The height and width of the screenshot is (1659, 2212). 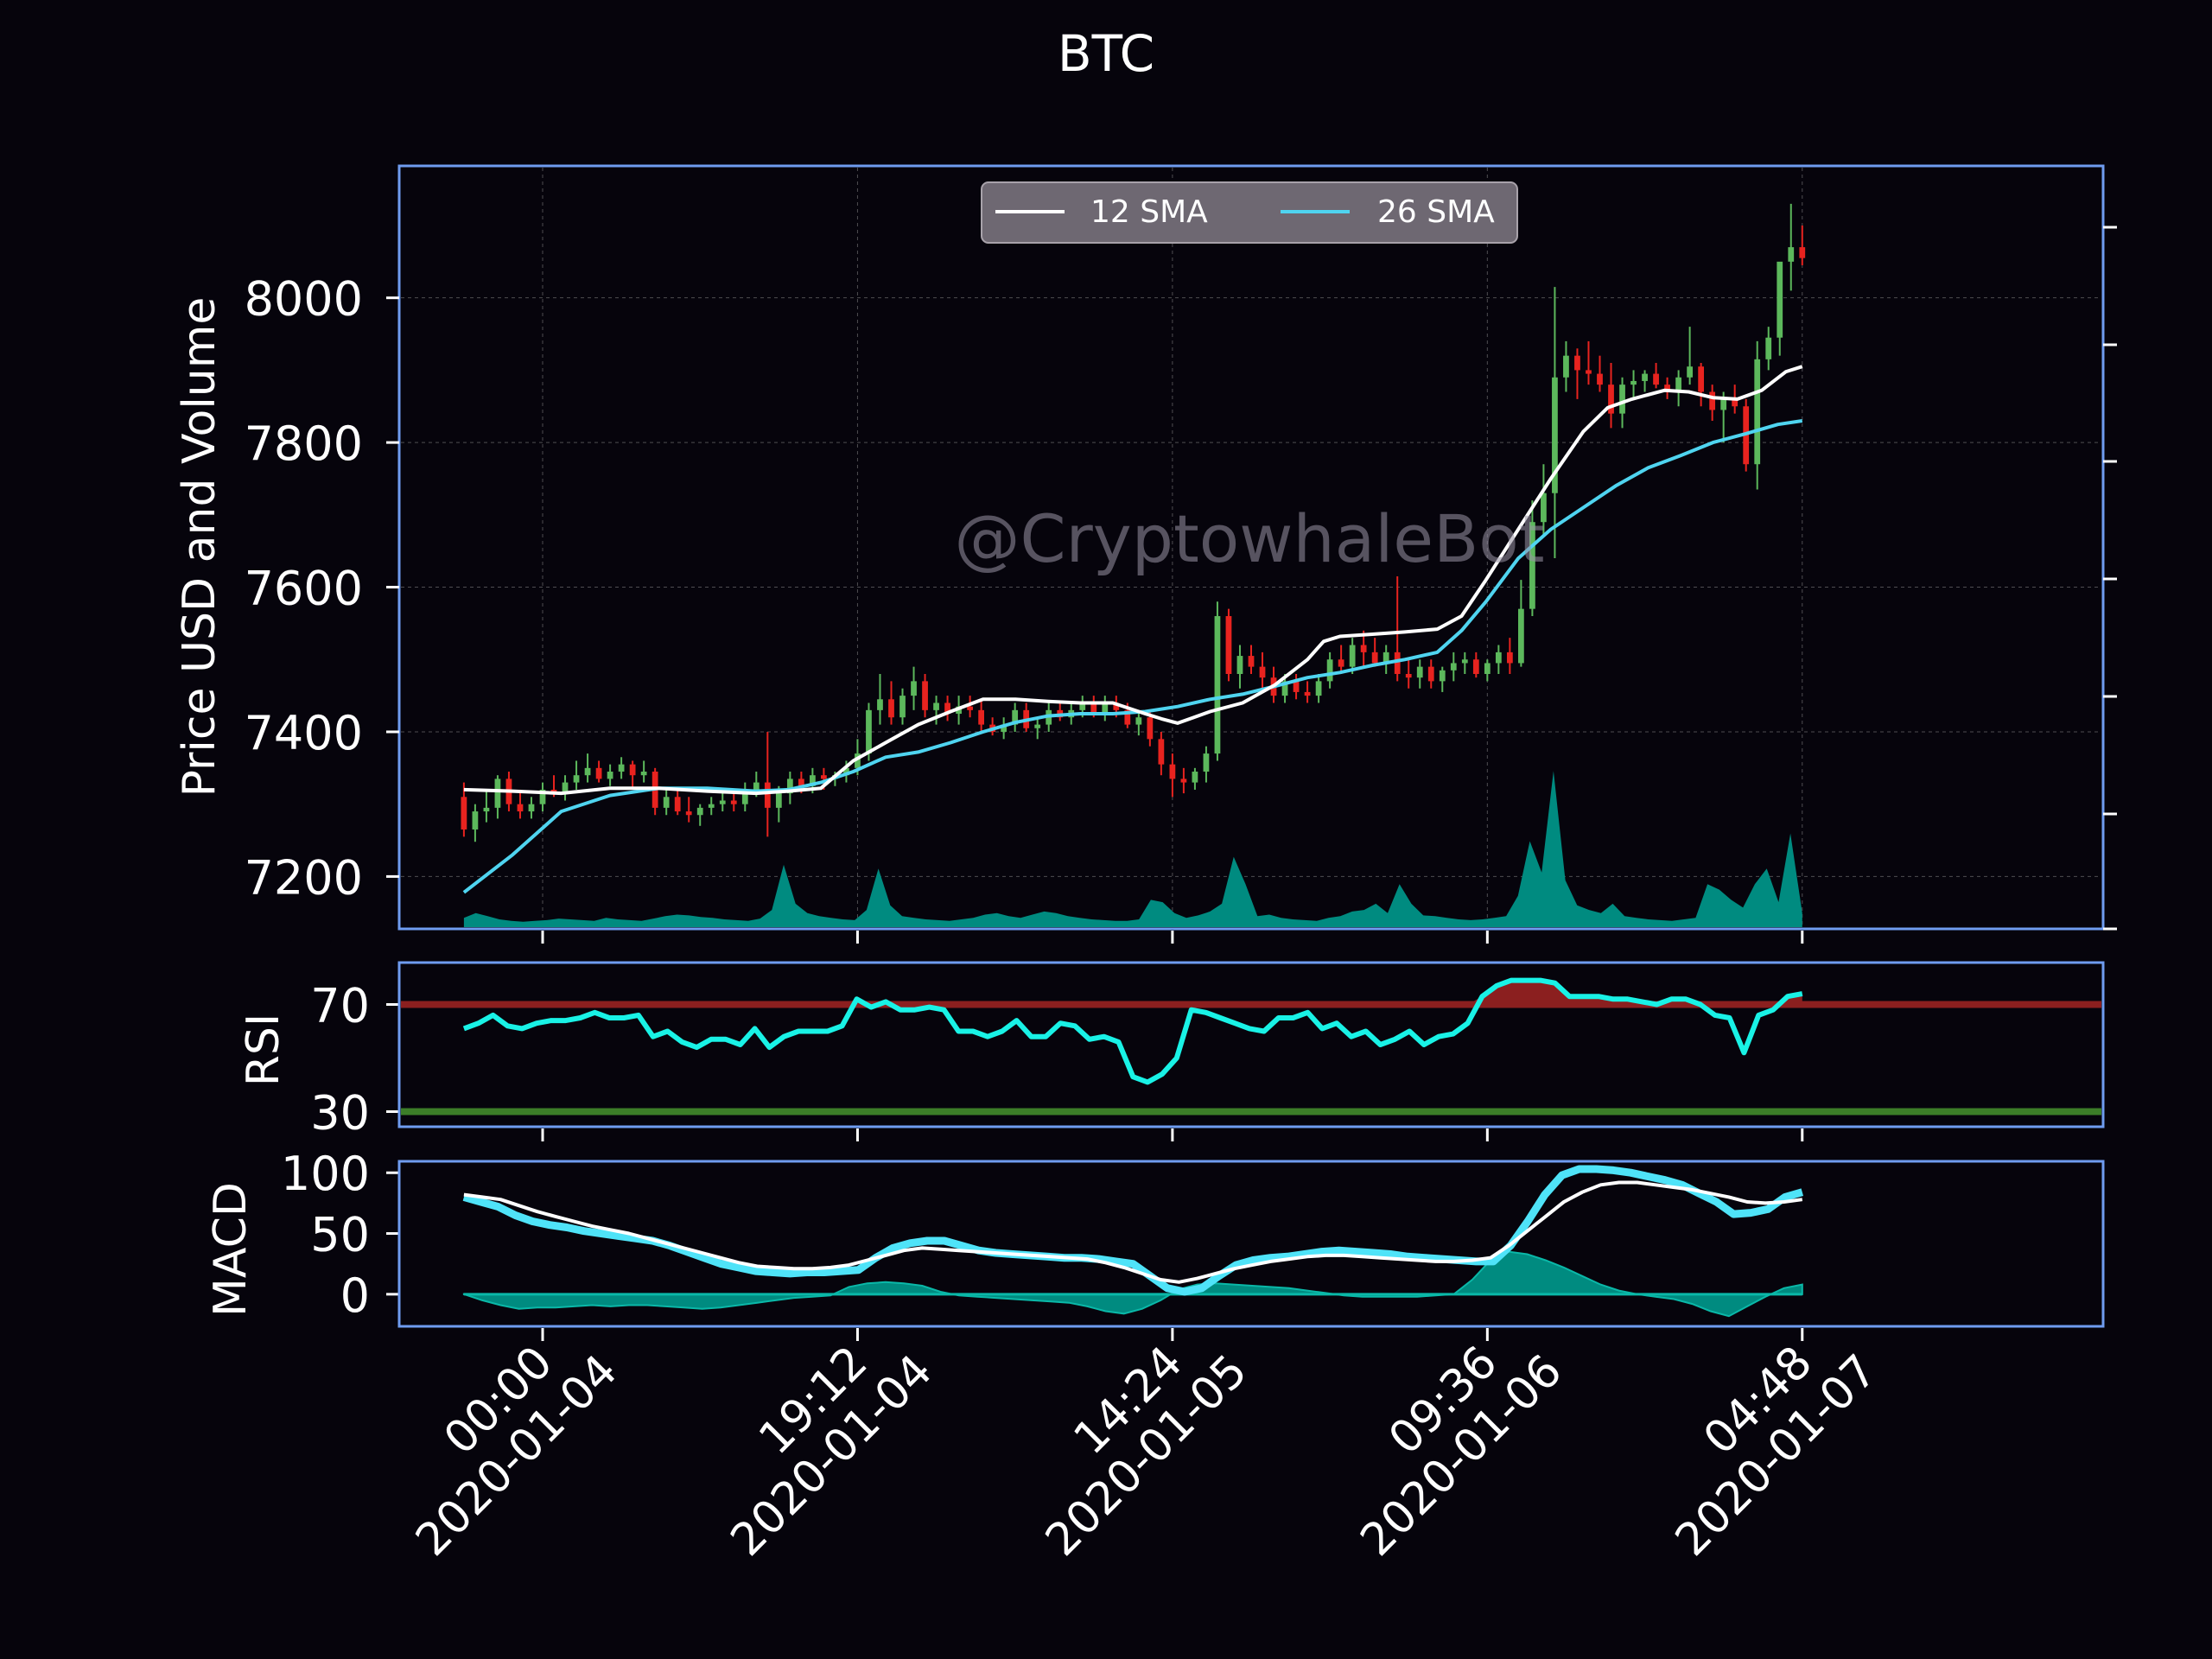 I want to click on price-y-tick-label-4: 7800, so click(x=304, y=444).